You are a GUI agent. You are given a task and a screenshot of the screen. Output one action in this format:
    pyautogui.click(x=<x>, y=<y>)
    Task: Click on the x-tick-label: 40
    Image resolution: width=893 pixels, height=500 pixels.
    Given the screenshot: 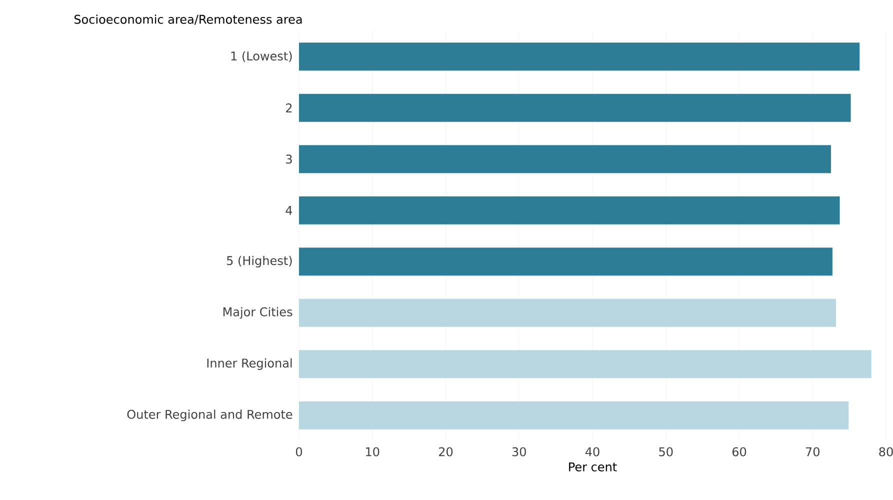 What is the action you would take?
    pyautogui.click(x=592, y=451)
    